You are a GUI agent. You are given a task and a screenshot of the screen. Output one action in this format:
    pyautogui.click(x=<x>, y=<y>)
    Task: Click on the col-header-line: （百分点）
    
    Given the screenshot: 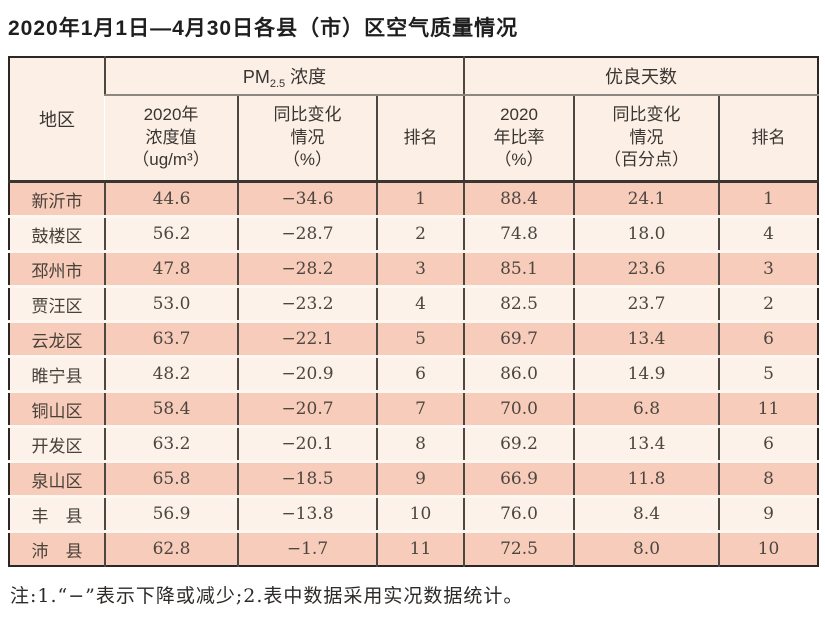 What is the action you would take?
    pyautogui.click(x=646, y=160)
    